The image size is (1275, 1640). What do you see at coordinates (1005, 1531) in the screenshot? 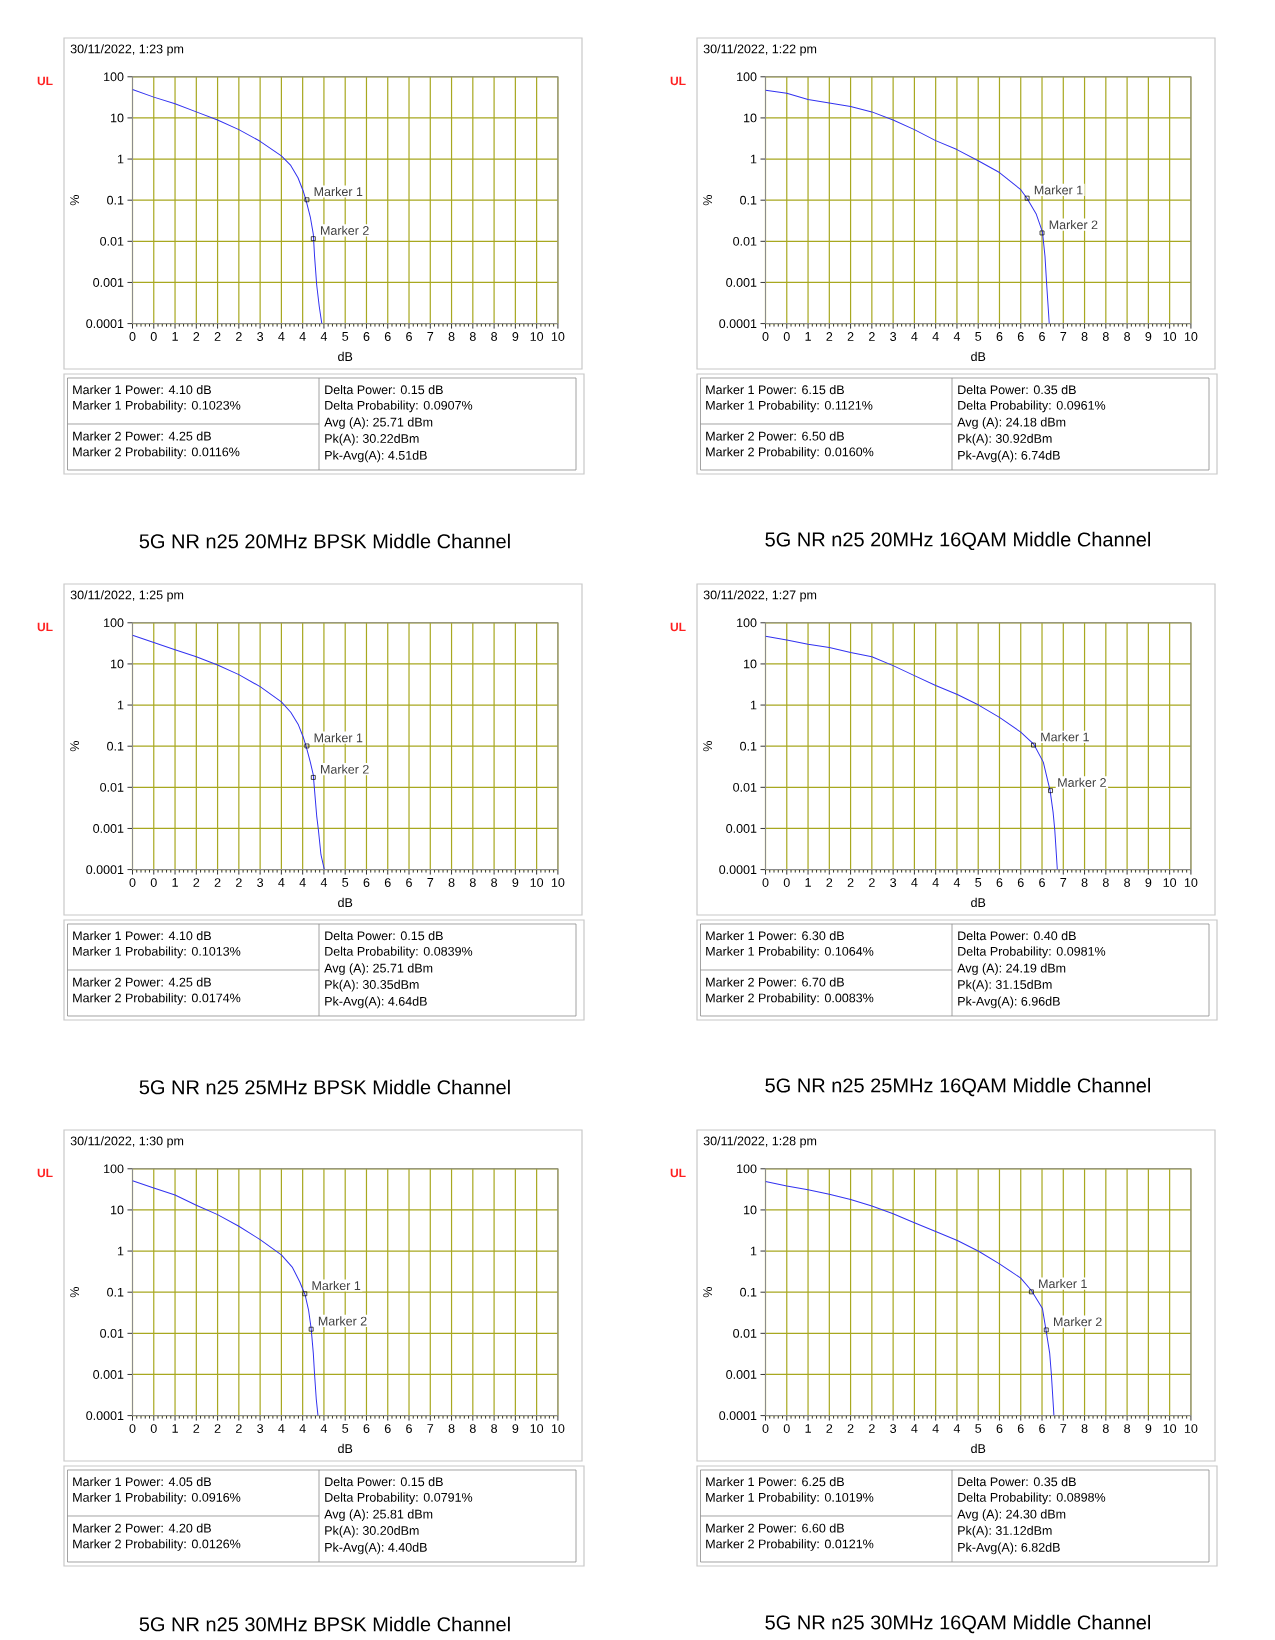
I see `text: Pk(A): 31.12dBm` at bounding box center [1005, 1531].